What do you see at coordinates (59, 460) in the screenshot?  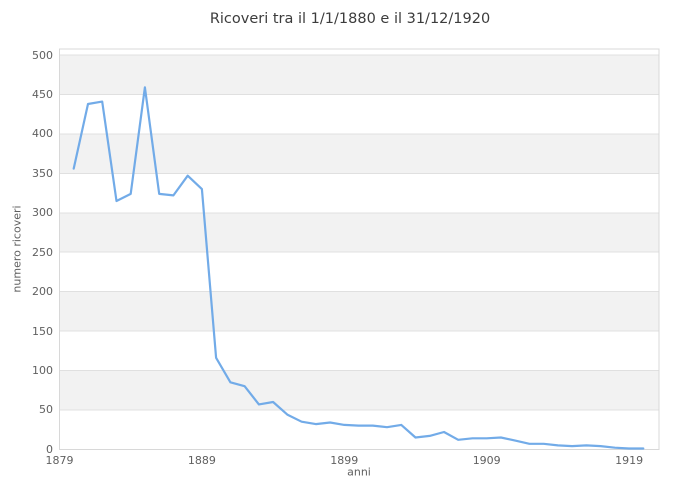 I see `x-tick-label: 1879` at bounding box center [59, 460].